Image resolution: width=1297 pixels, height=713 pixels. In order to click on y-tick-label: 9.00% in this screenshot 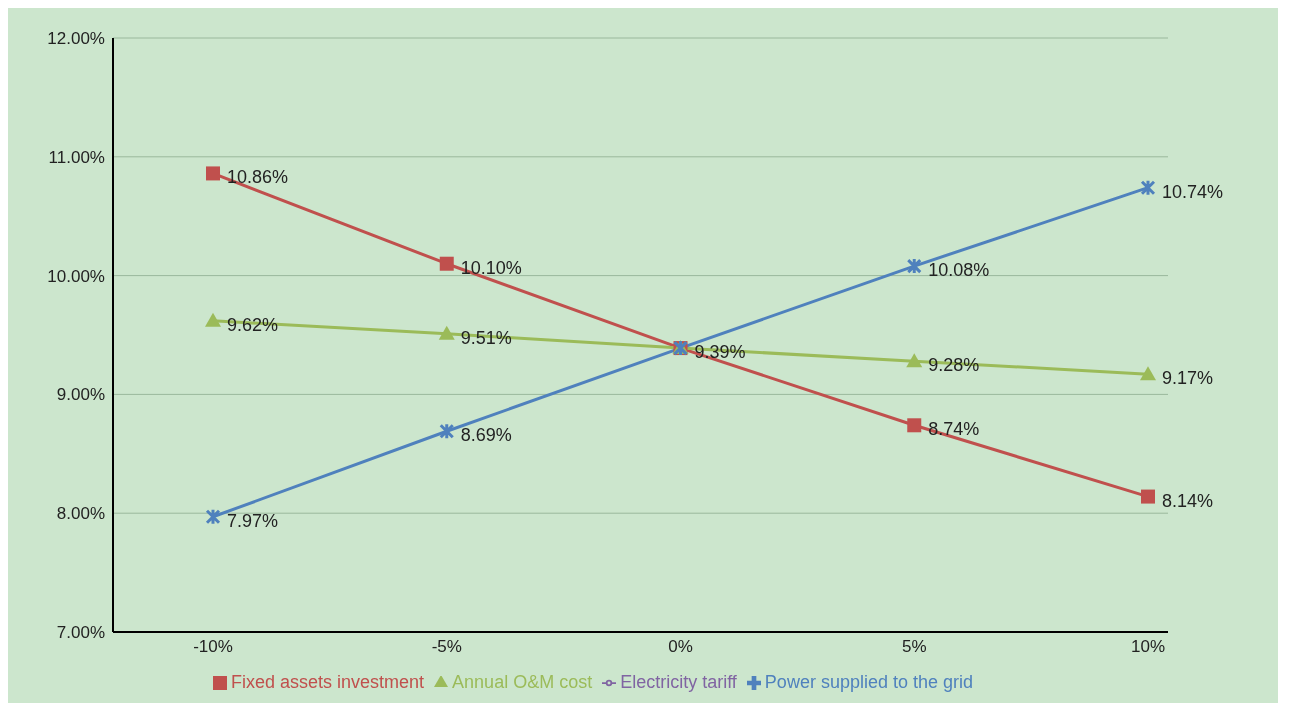, I will do `click(80, 395)`.